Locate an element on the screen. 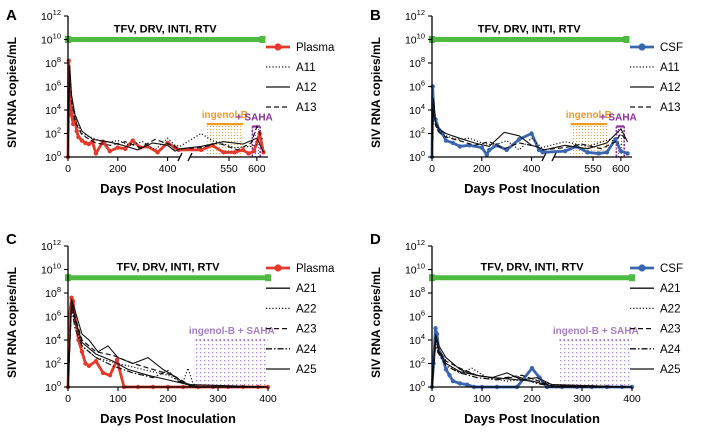 Image resolution: width=720 pixels, height=442 pixels. y-tick-label: 10⁰ is located at coordinates (417, 386).